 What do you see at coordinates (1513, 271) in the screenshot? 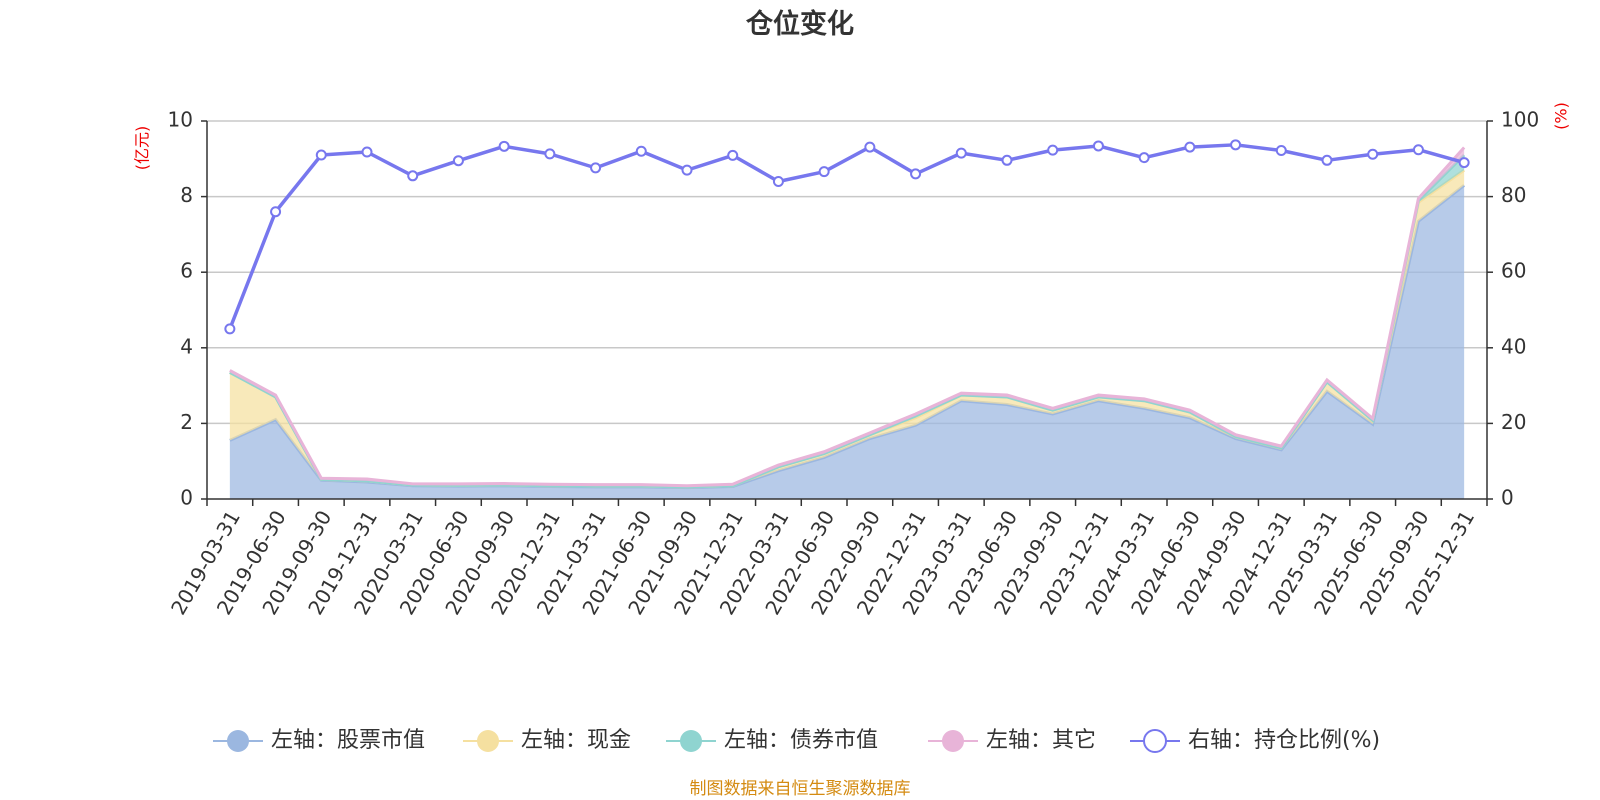
I see `right-tick-label: 60` at bounding box center [1513, 271].